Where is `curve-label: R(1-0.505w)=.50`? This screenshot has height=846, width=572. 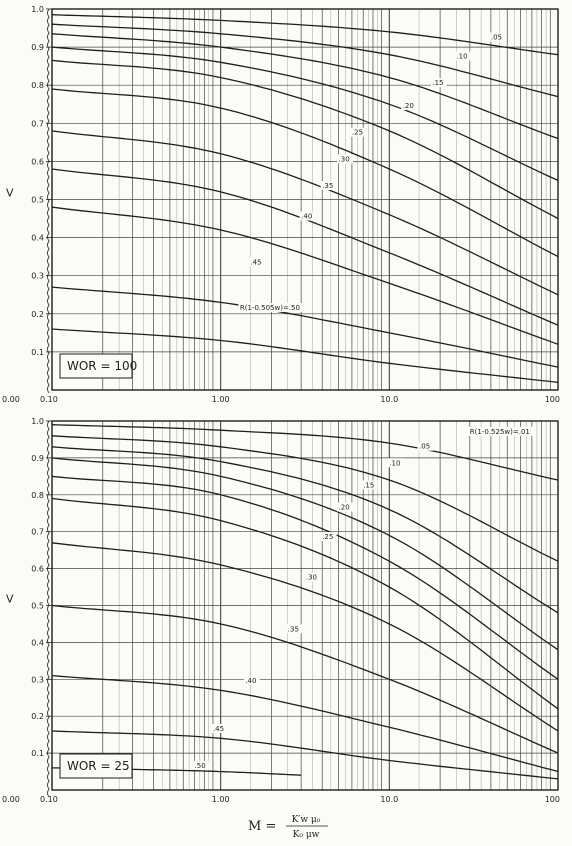 curve-label: R(1-0.505w)=.50 is located at coordinates (270, 308).